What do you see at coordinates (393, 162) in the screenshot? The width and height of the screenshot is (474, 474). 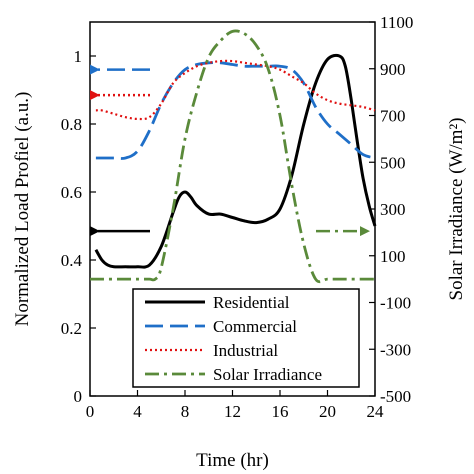 I see `right-y-tick-label: 500` at bounding box center [393, 162].